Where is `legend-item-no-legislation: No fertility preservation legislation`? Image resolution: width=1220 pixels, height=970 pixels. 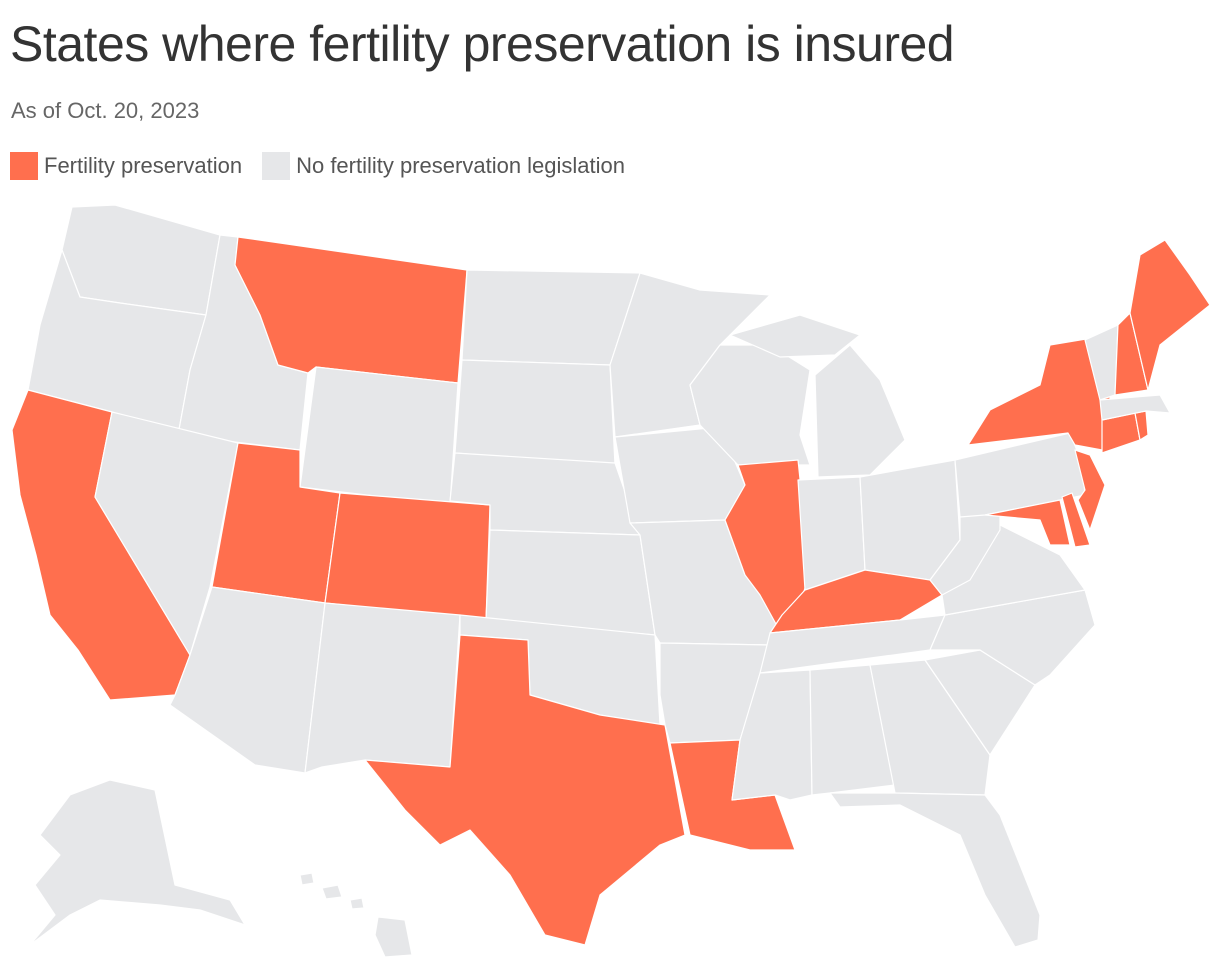 legend-item-no-legislation: No fertility preservation legislation is located at coordinates (443, 166).